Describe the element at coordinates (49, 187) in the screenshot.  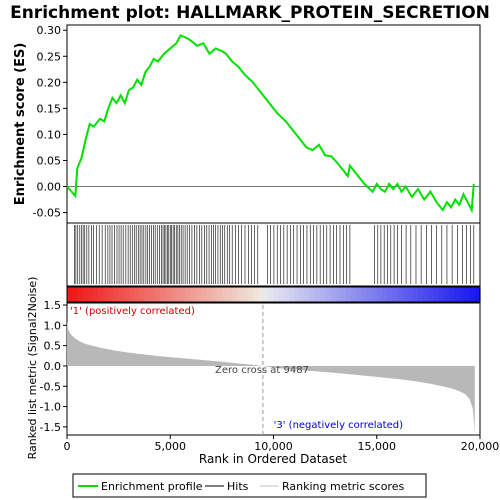
I see `es-tick-label: 0.00` at that location.